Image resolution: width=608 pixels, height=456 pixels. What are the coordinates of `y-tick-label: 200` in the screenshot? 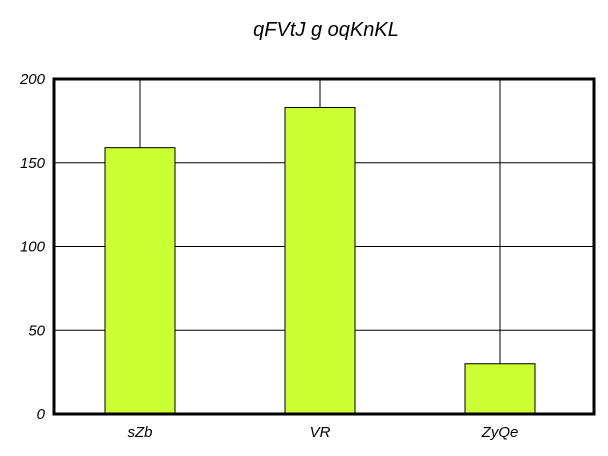 It's located at (32, 79).